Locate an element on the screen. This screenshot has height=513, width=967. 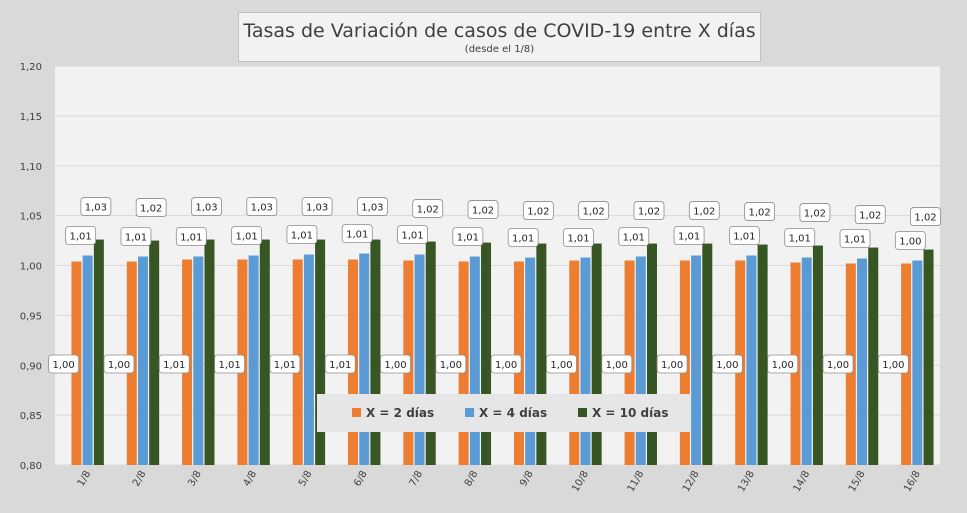
x-tick-label: 13/8 is located at coordinates (746, 481).